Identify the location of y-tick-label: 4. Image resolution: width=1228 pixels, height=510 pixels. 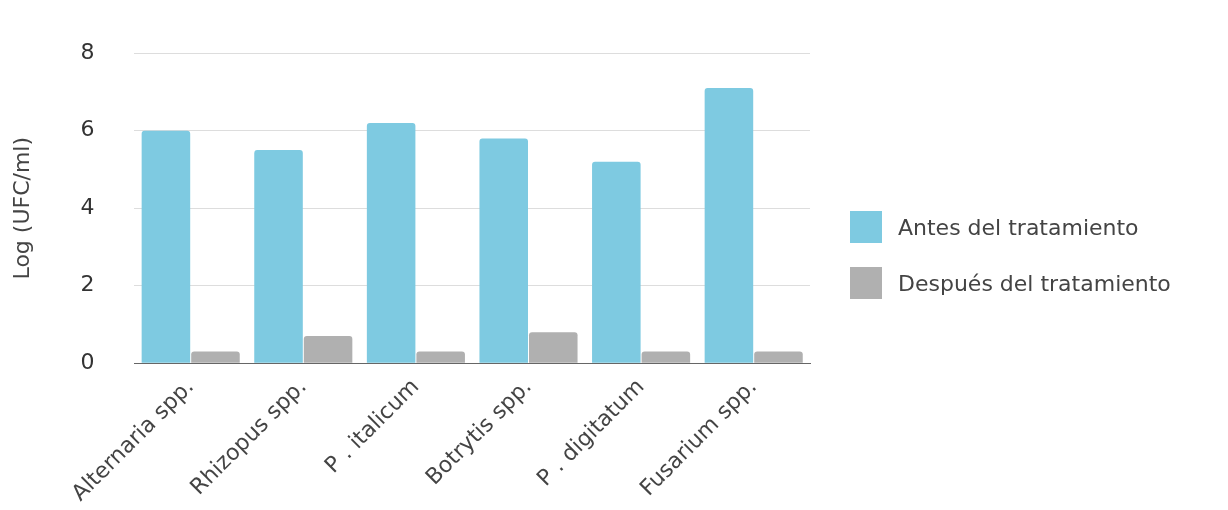
(87, 206).